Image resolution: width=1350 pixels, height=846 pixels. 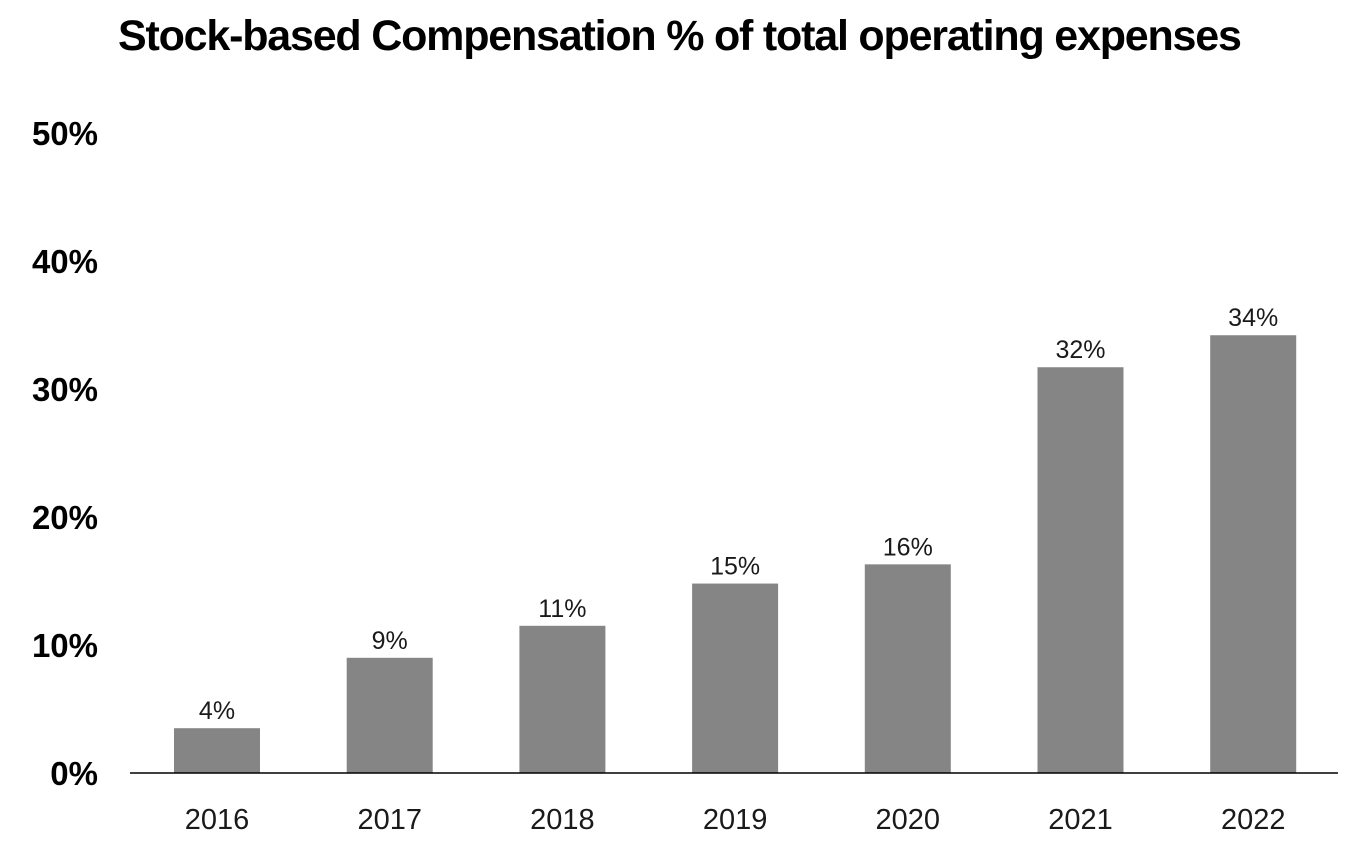 What do you see at coordinates (1080, 820) in the screenshot?
I see `x-tick-label: 2021` at bounding box center [1080, 820].